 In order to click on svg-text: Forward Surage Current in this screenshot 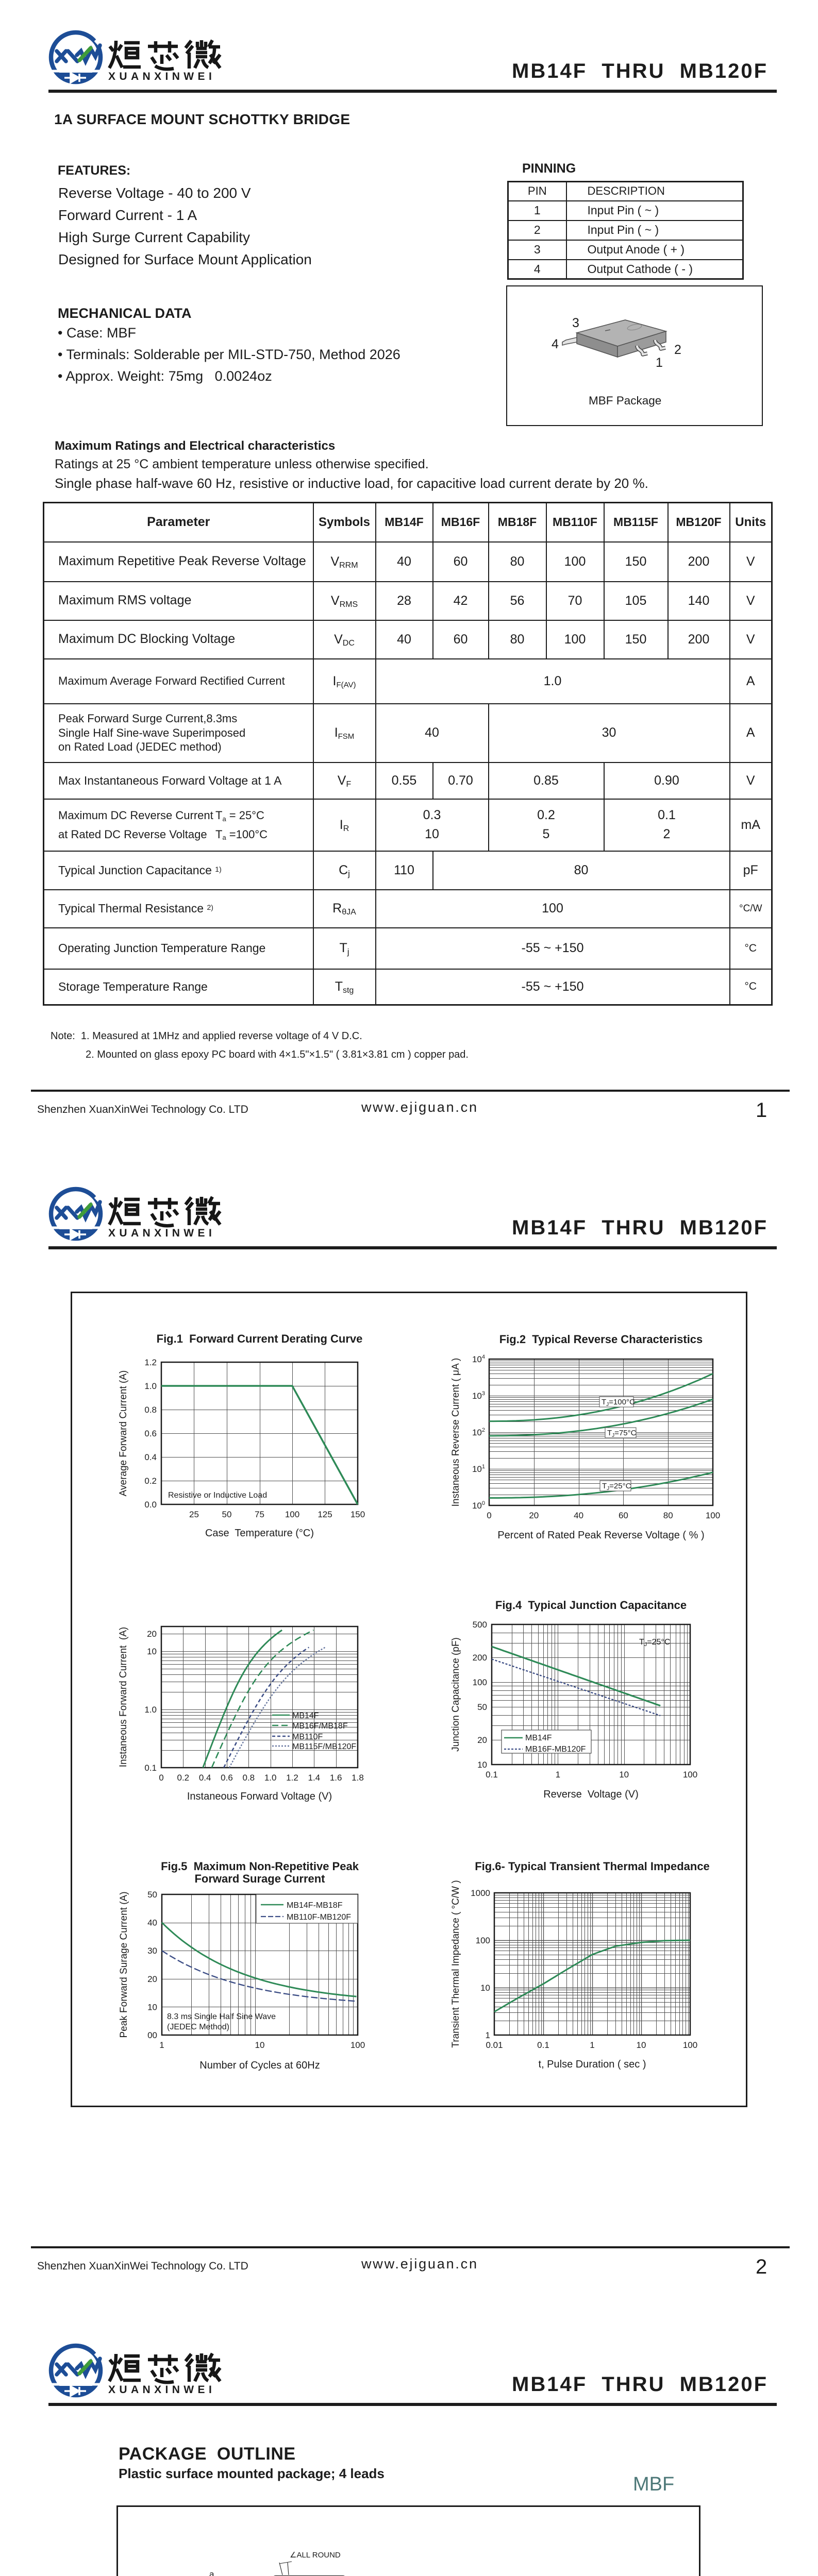, I will do `click(259, 1878)`.